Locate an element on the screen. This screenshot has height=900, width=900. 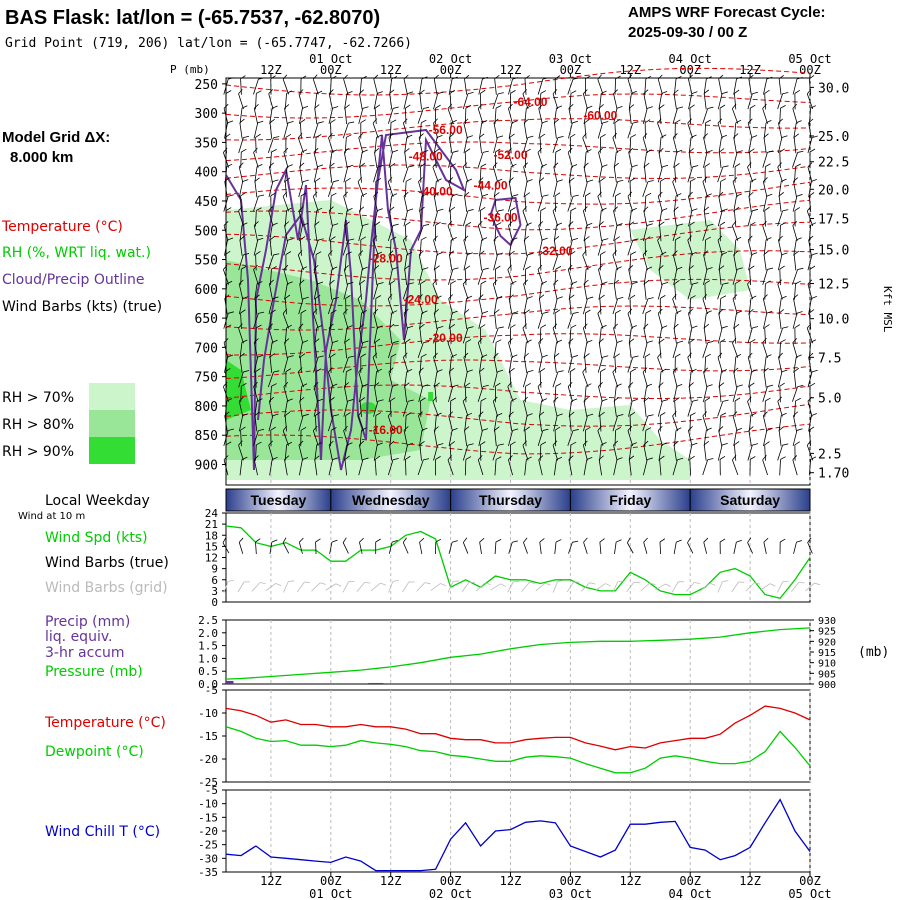
kft-tick-label: 5.0 is located at coordinates (829, 399).